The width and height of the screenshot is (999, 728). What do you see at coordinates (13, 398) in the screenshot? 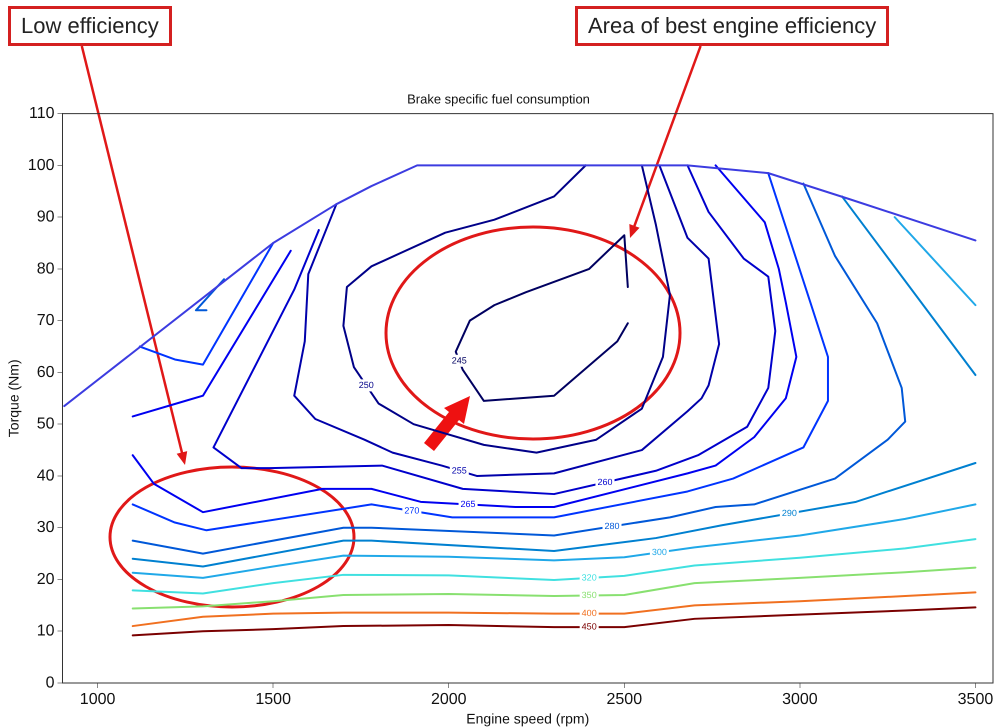
I see `y-axis-title: Torque (Nm)` at bounding box center [13, 398].